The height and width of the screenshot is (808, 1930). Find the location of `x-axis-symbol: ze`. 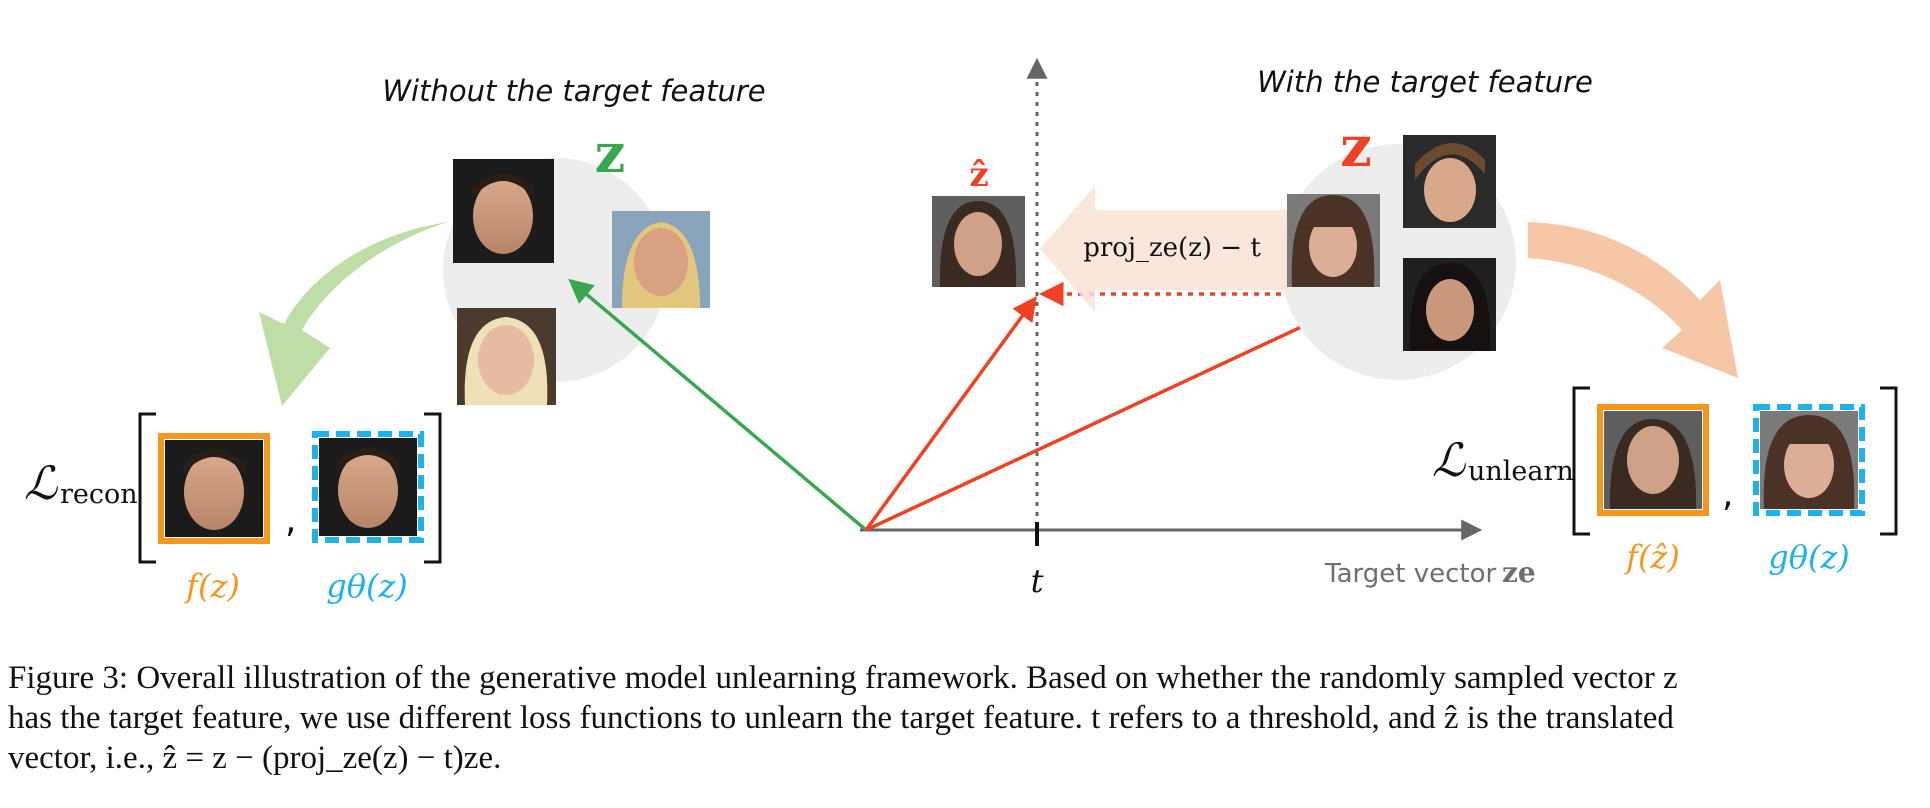

x-axis-symbol: ze is located at coordinates (1519, 572).